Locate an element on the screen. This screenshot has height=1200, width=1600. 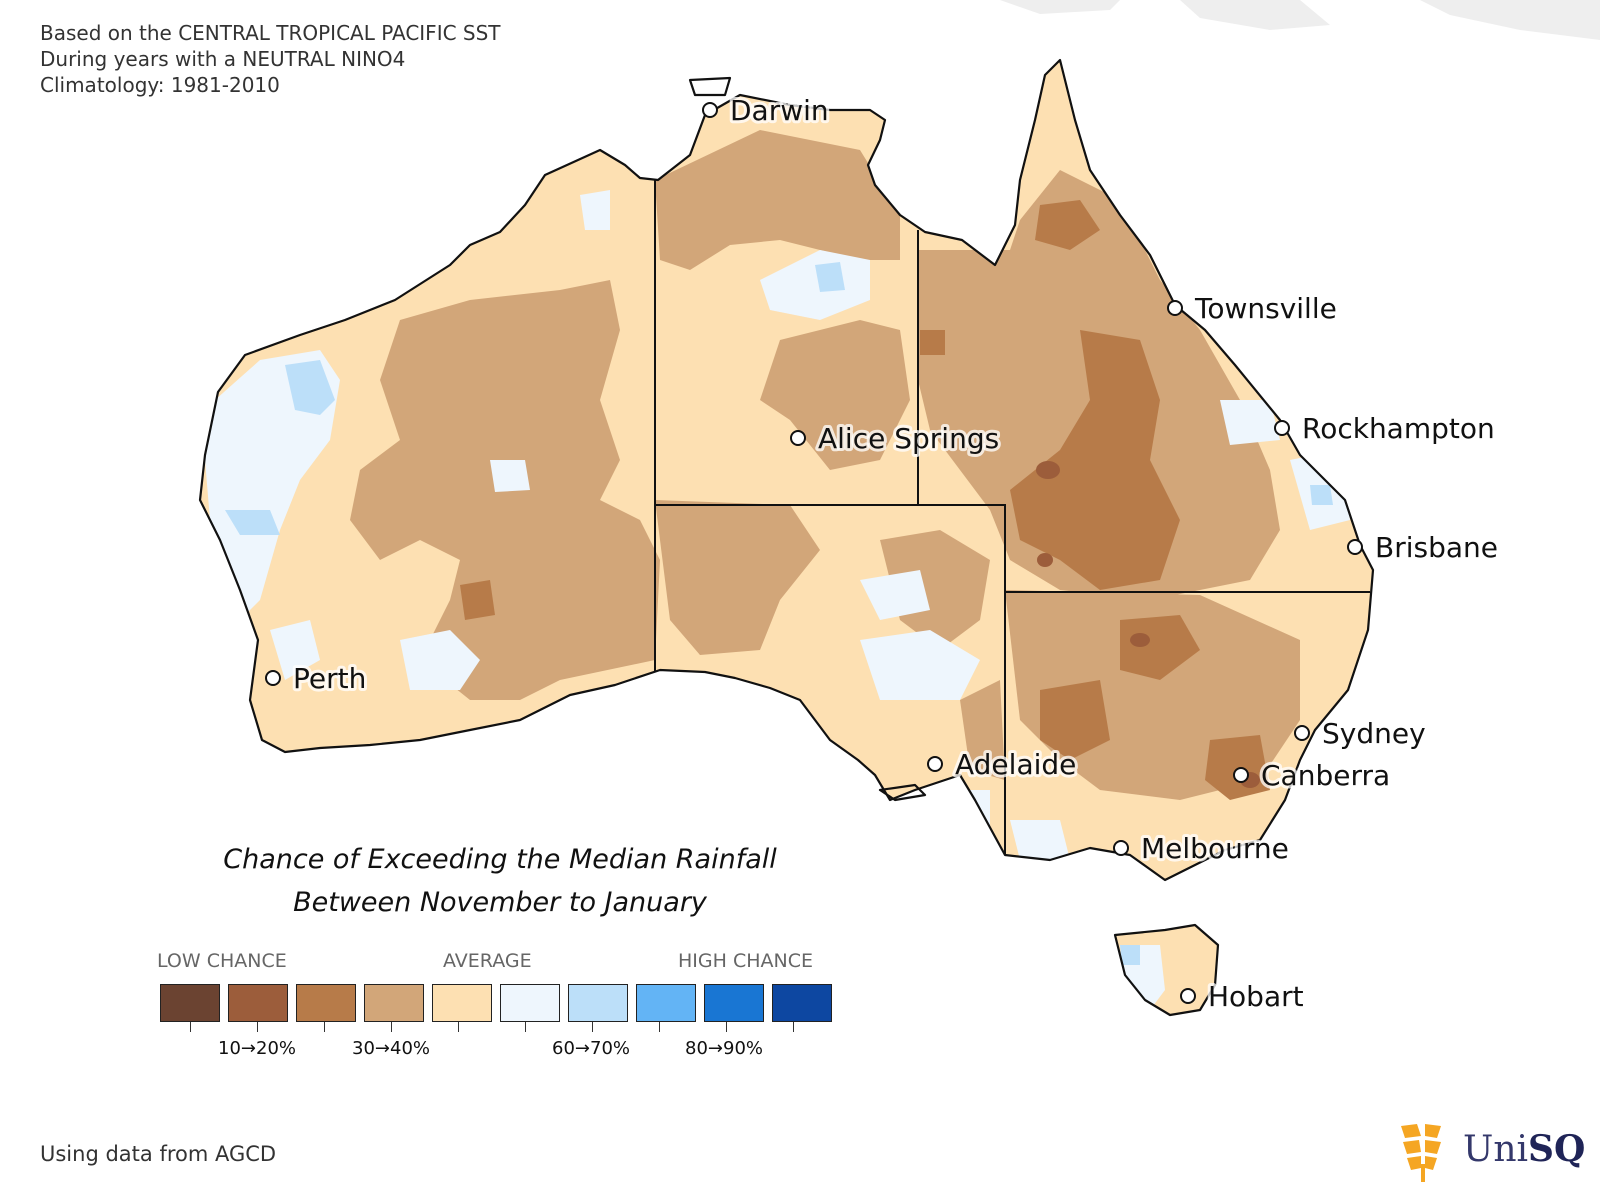
city-canberra: Canberra is located at coordinates (1313, 775).